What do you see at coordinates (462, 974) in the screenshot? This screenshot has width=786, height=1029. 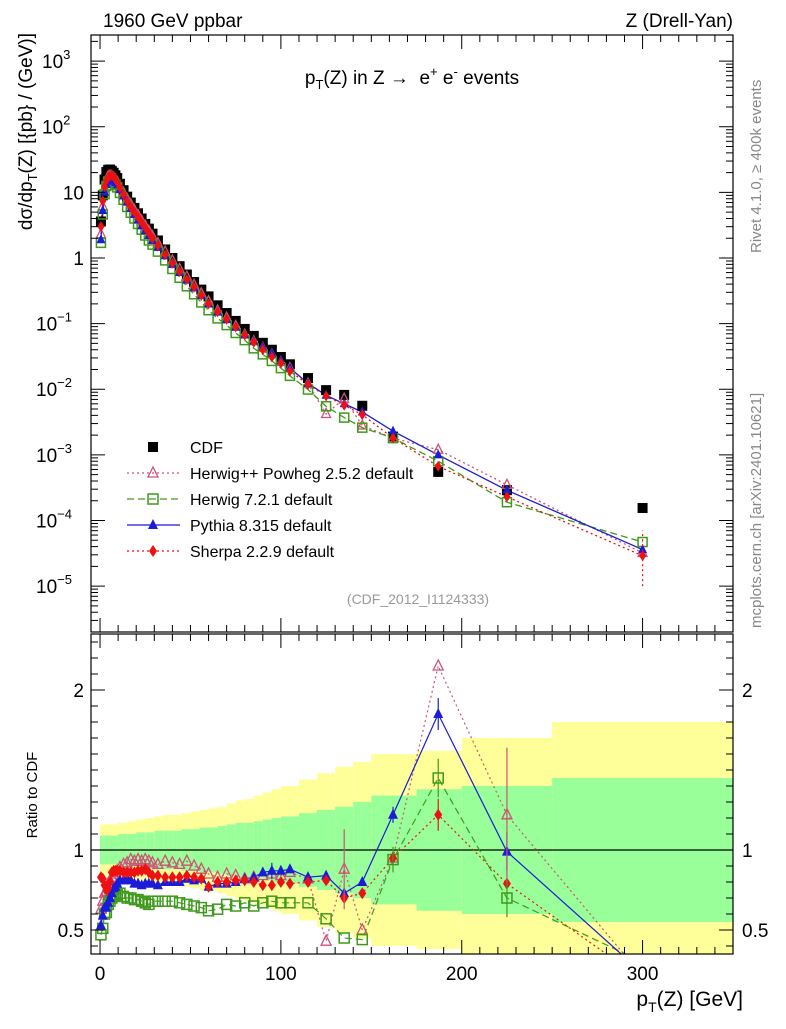 I see `x-tick-label: 200` at bounding box center [462, 974].